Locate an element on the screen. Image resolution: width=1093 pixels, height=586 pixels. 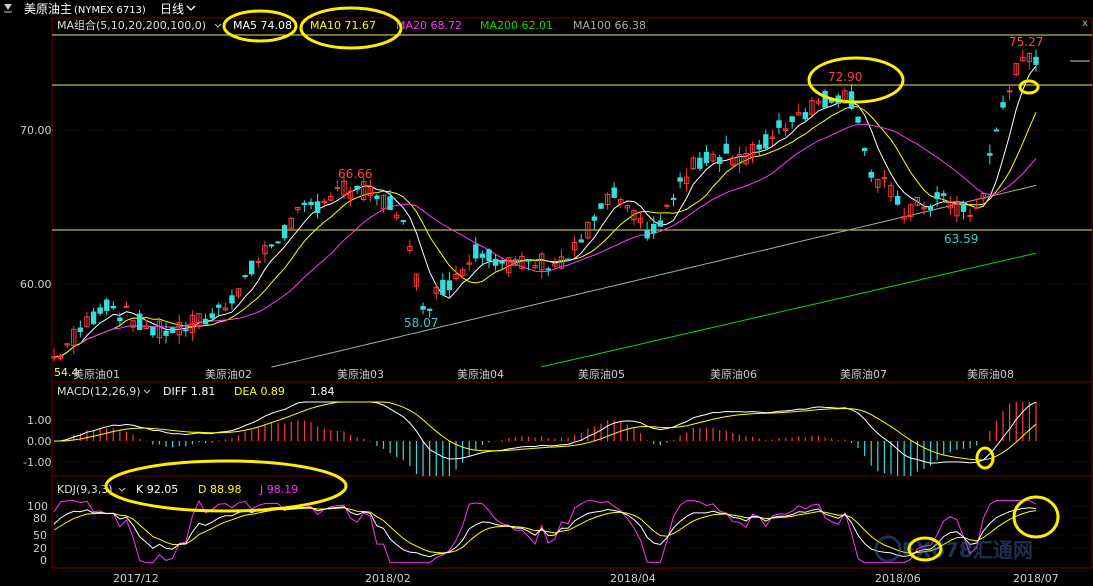
ma-group-label: MA组合(5,10,20,200,100,0) is located at coordinates (131, 25).